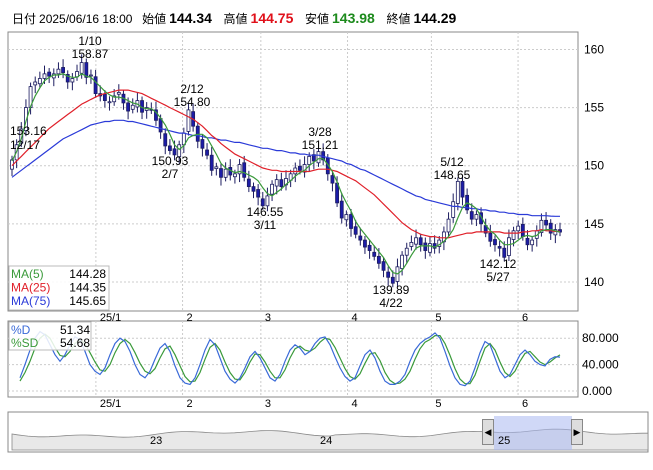 The height and width of the screenshot is (470, 653). What do you see at coordinates (86, 19) in the screenshot?
I see `datetime-value: 2025/06/16 18:00` at bounding box center [86, 19].